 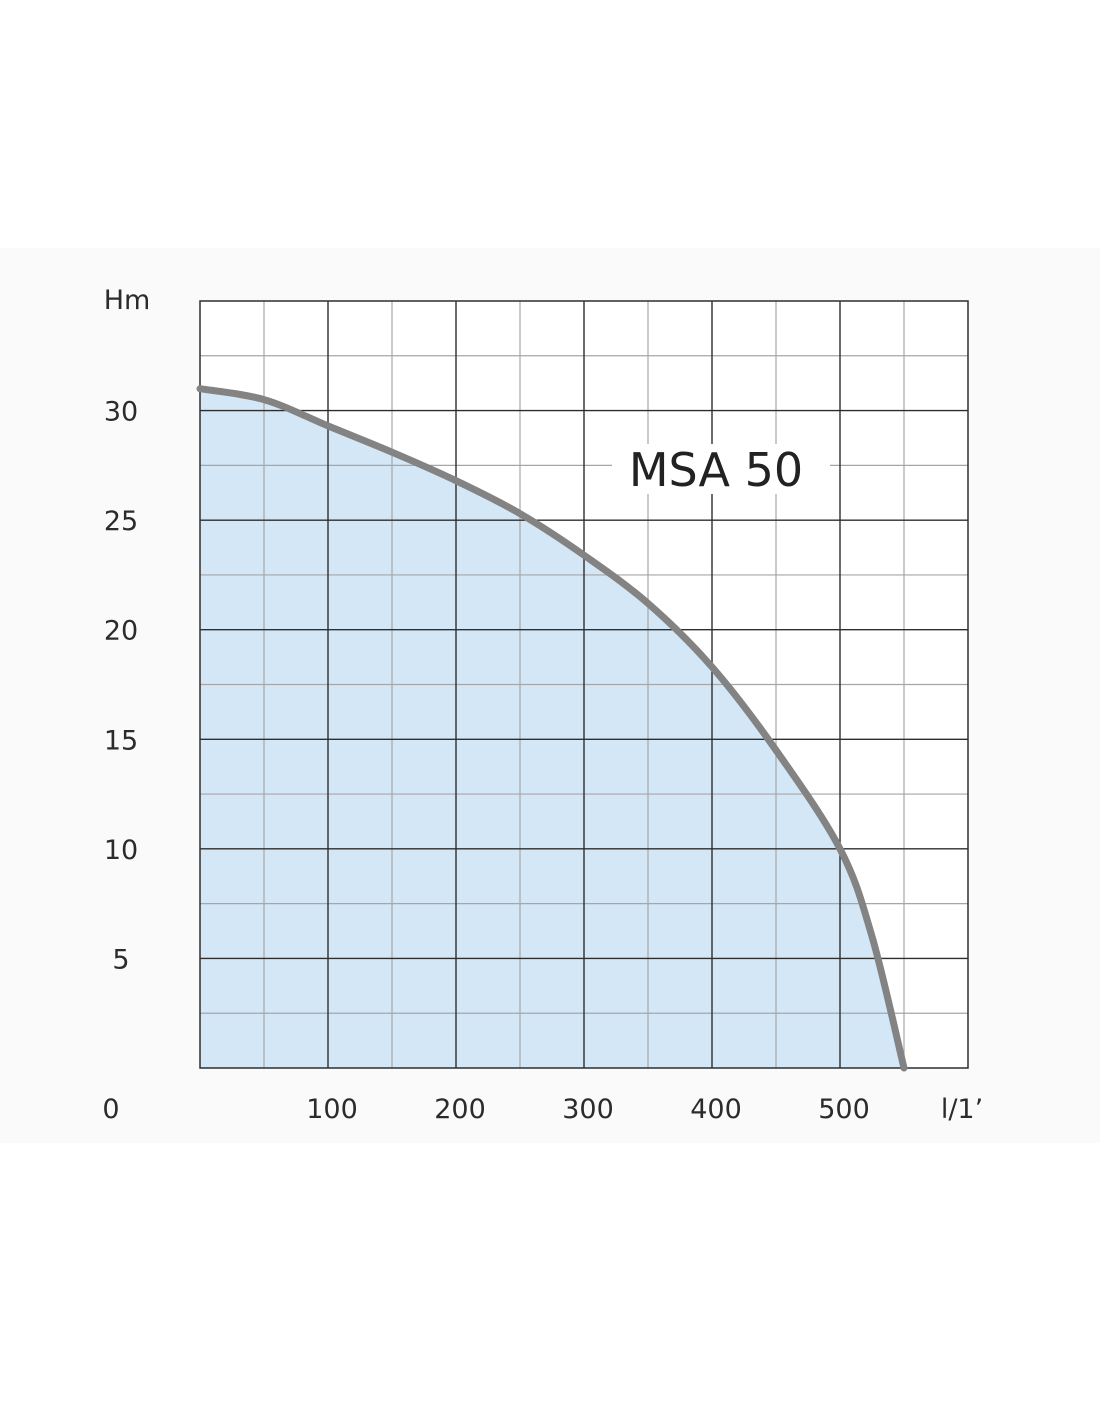 I want to click on y-axis-tick-labels: 5 10 15 20 25 30, so click(x=121, y=686).